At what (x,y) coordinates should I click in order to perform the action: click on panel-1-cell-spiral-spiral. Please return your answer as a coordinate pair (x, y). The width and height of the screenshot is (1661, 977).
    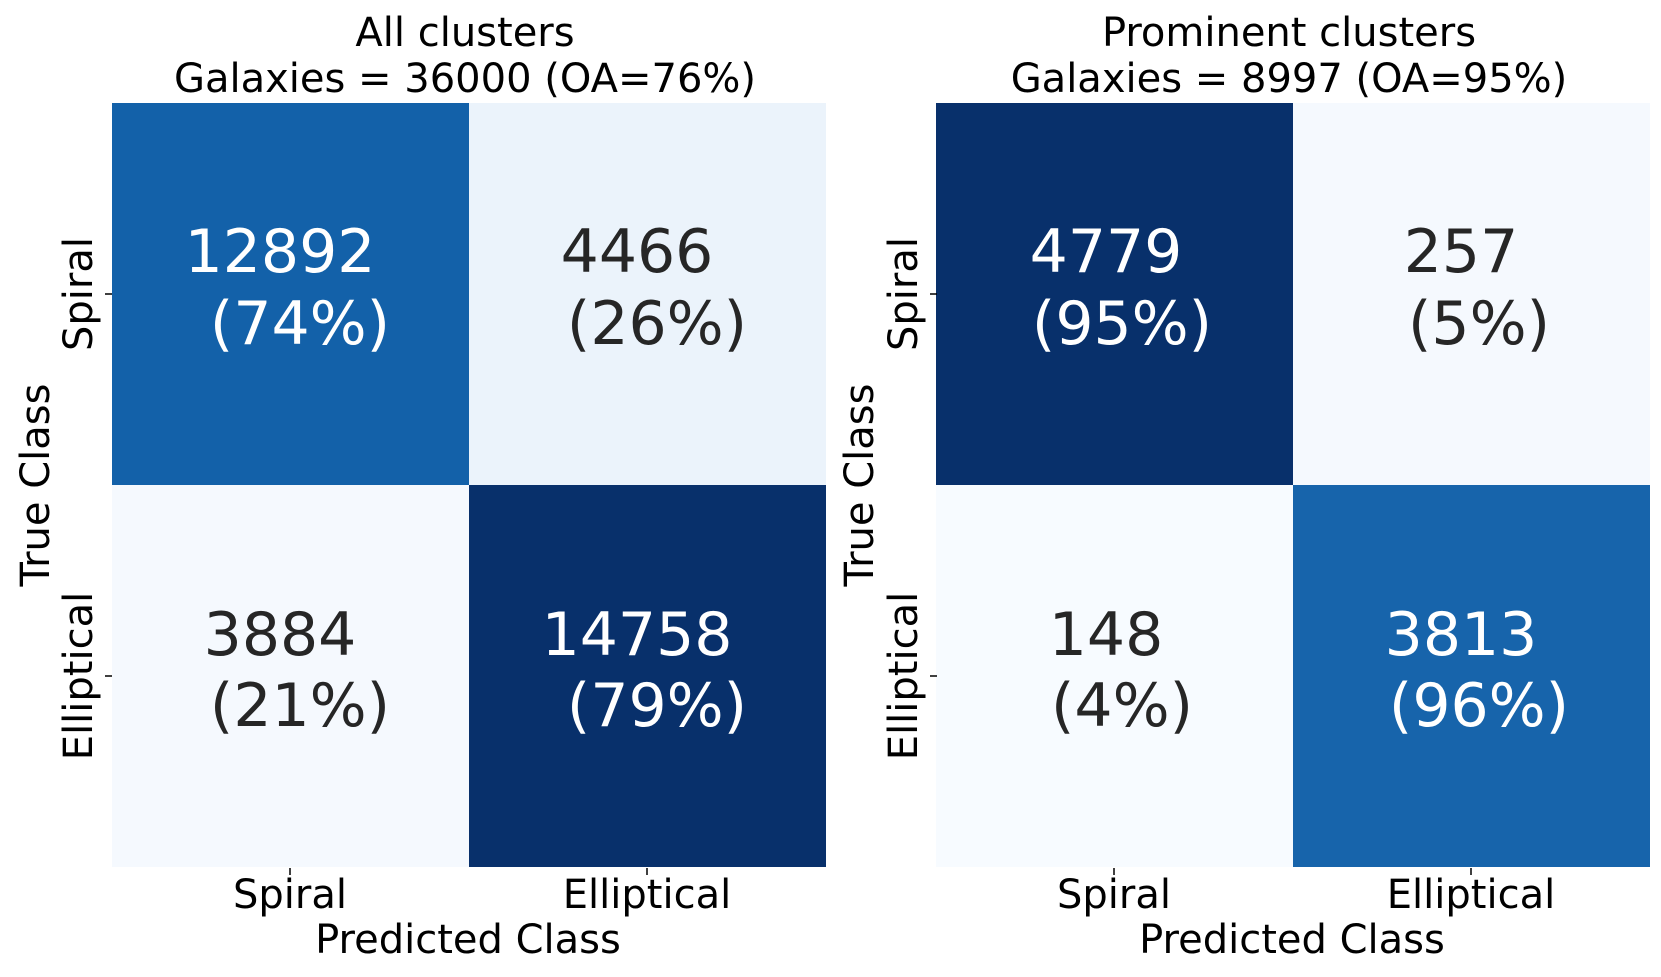
    Looking at the image, I should click on (290, 294).